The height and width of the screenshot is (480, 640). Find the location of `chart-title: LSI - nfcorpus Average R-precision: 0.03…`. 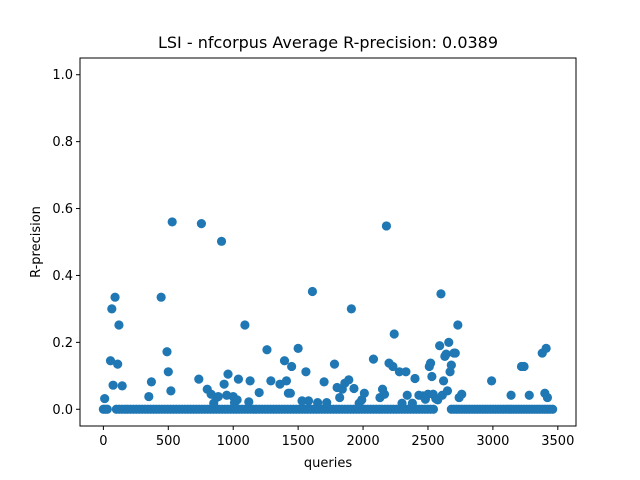

chart-title: LSI - nfcorpus Average R-precision: 0.03… is located at coordinates (328, 42).